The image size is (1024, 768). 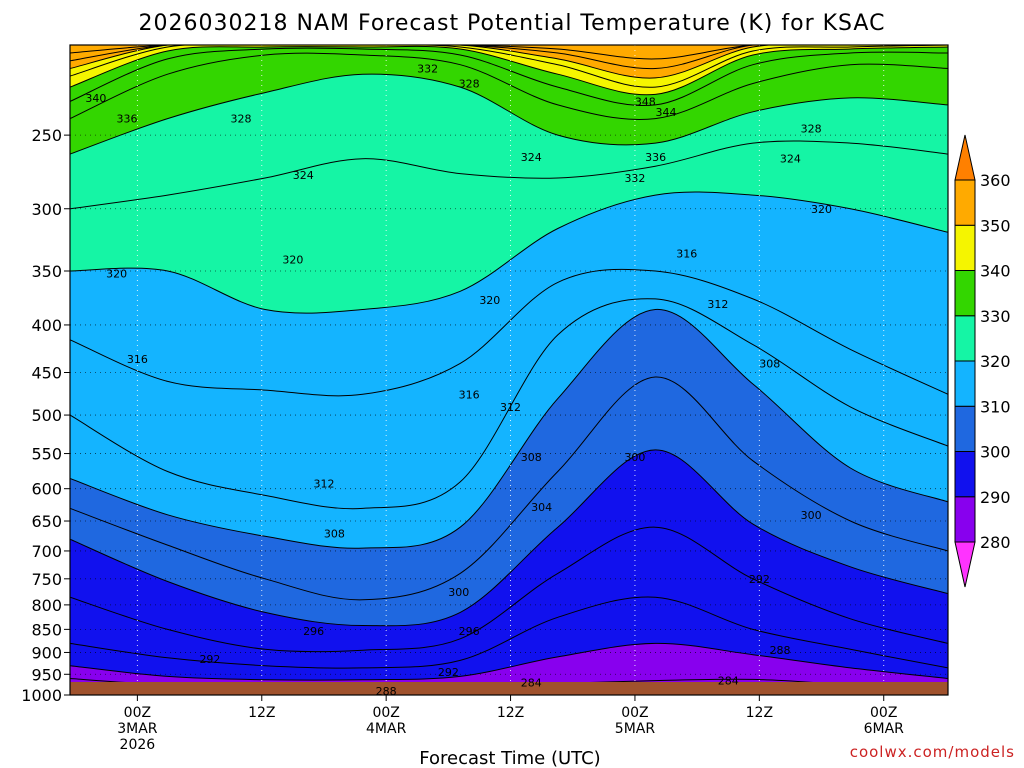 What do you see at coordinates (965, 564) in the screenshot?
I see `colorbar-segment-low` at bounding box center [965, 564].